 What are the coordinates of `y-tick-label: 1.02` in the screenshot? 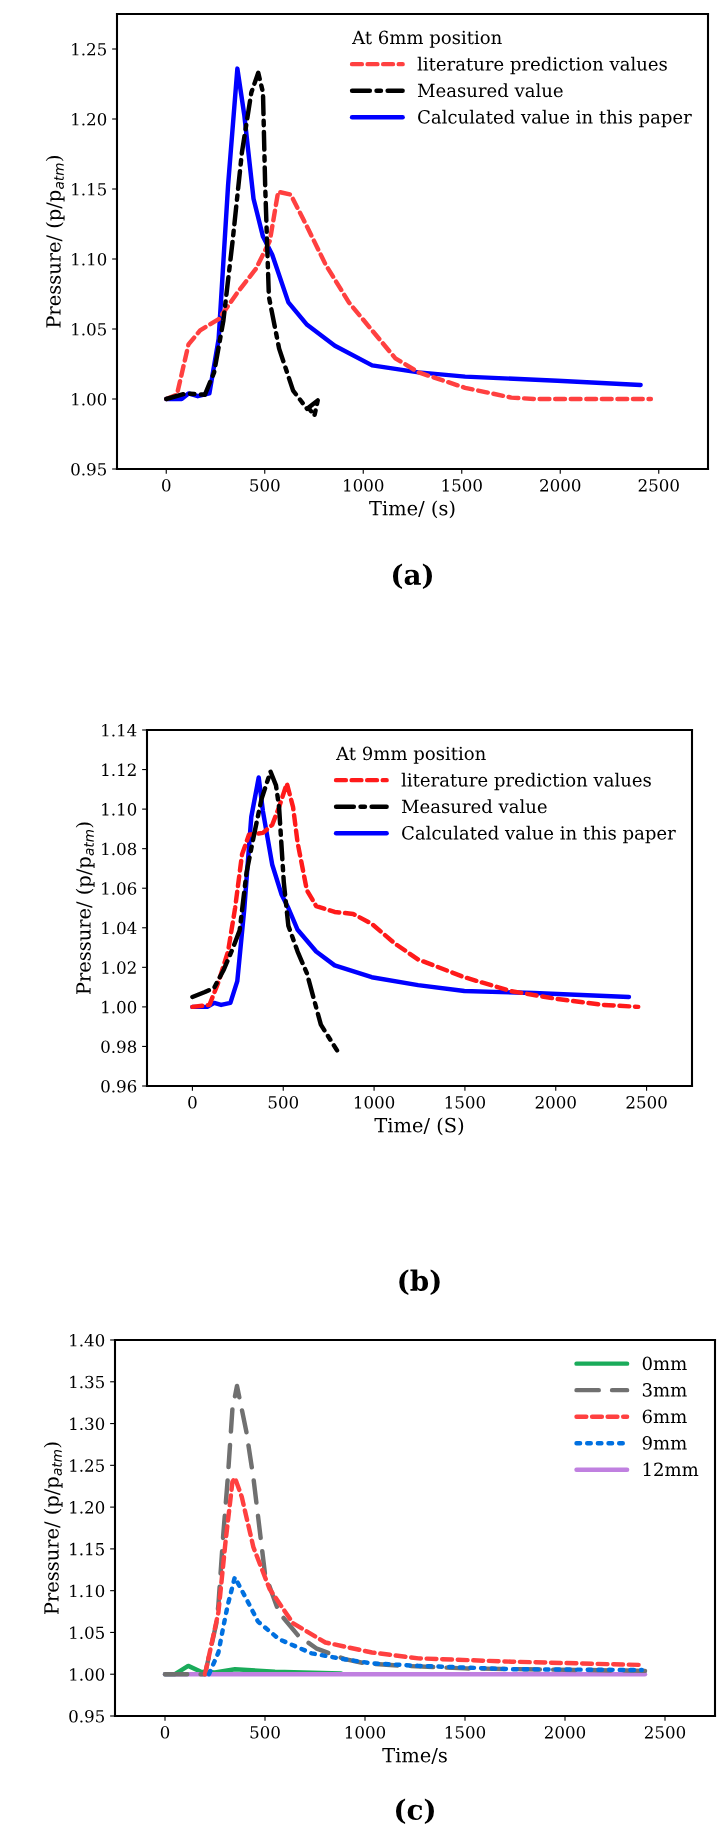 It's located at (119, 967).